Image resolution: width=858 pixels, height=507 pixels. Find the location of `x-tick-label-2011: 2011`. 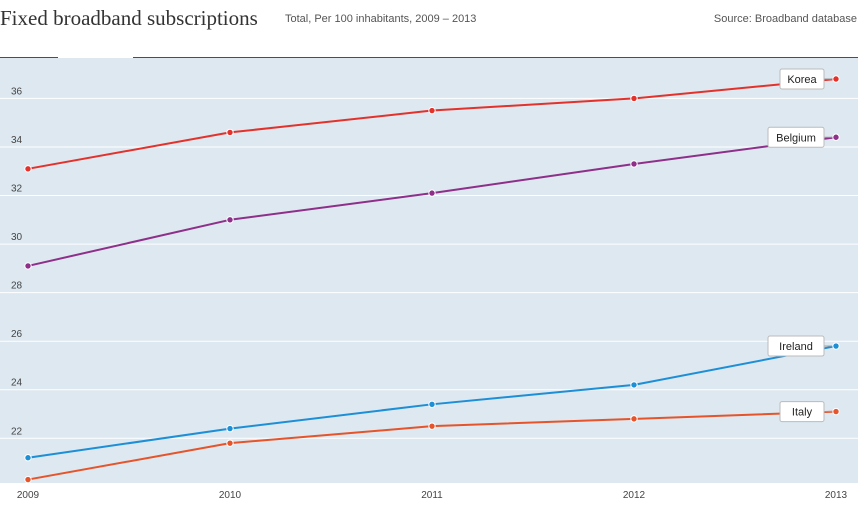

x-tick-label-2011: 2011 is located at coordinates (432, 495).